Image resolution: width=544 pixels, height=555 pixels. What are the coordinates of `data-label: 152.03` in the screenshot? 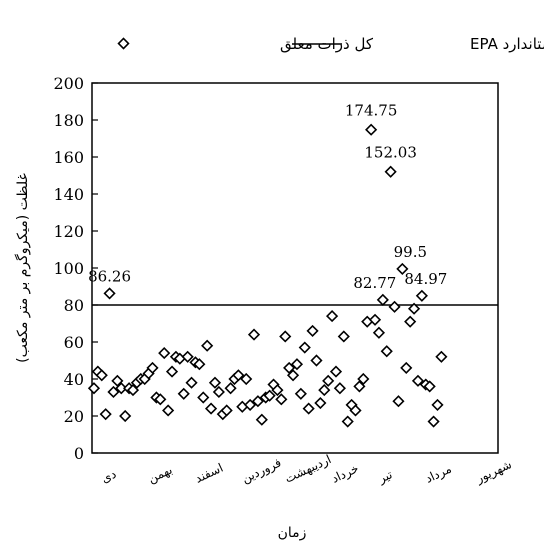 It's located at (390, 153).